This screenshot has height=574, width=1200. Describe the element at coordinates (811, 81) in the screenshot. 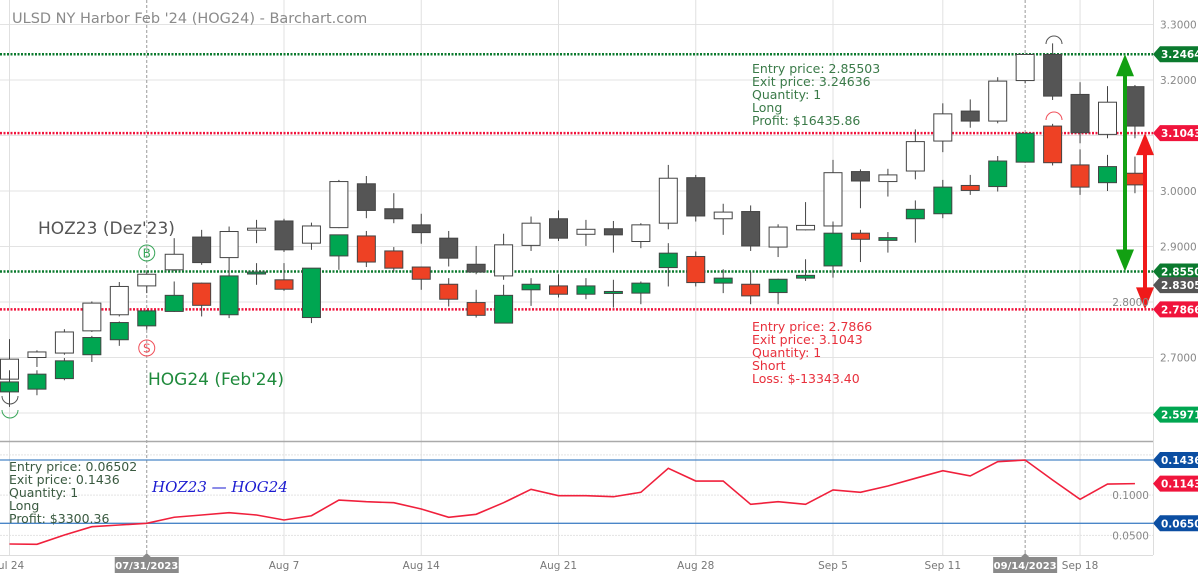

I see `long-trade-annotation-line: Exit price: 3.24636` at that location.